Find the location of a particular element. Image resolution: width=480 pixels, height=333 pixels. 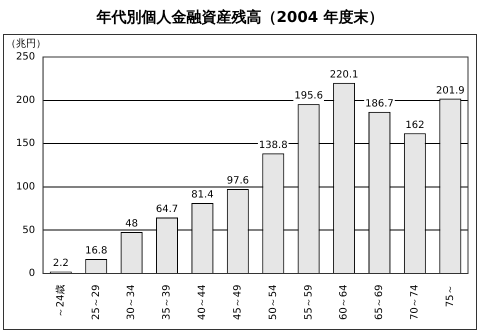

x-tick-label: 40～44 is located at coordinates (202, 302).